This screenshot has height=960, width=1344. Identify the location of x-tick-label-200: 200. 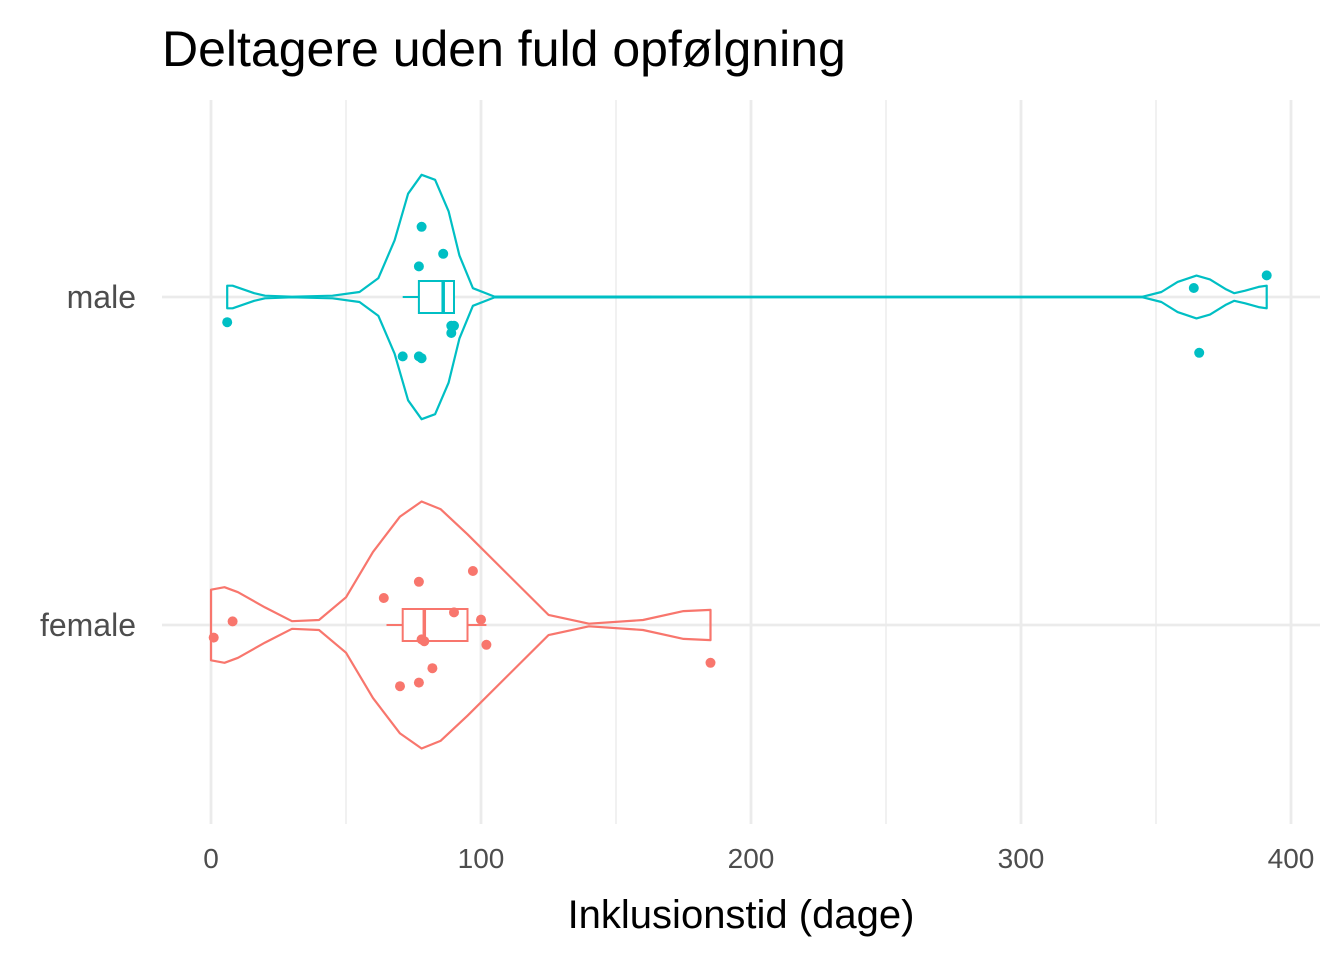
(751, 858).